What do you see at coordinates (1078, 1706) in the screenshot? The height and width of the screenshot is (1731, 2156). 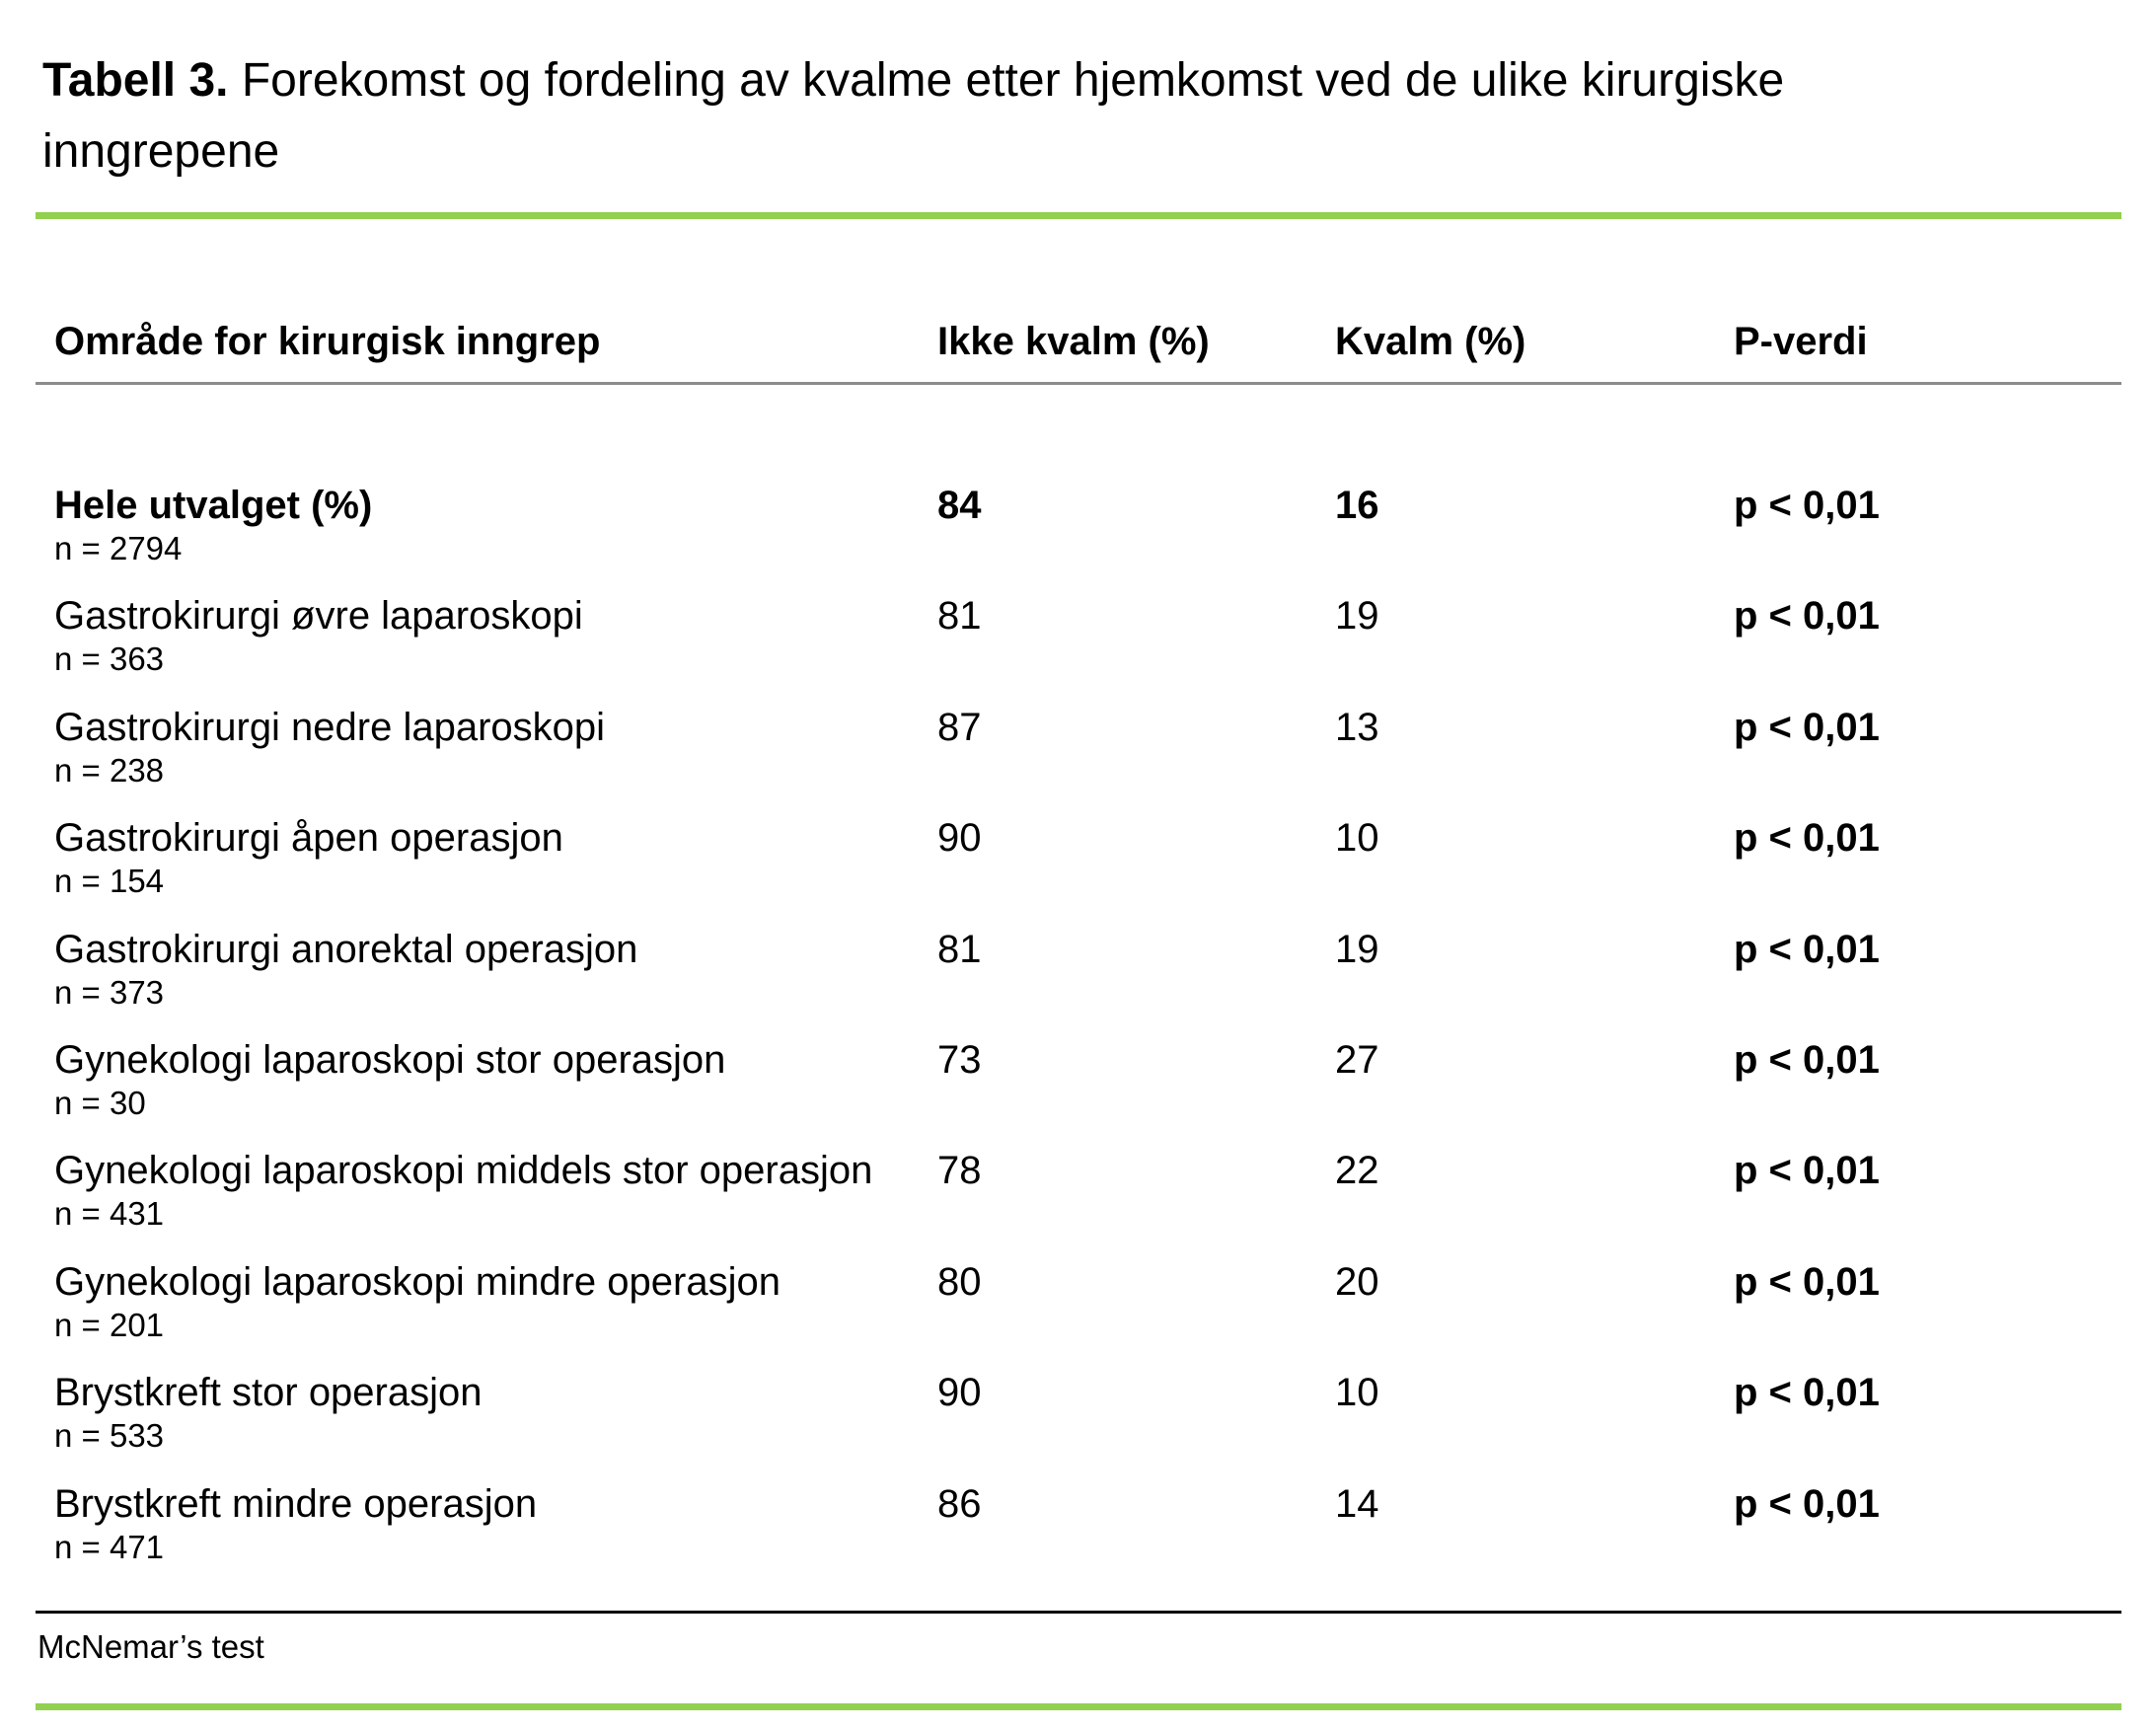 I see `bottom-green-rule` at bounding box center [1078, 1706].